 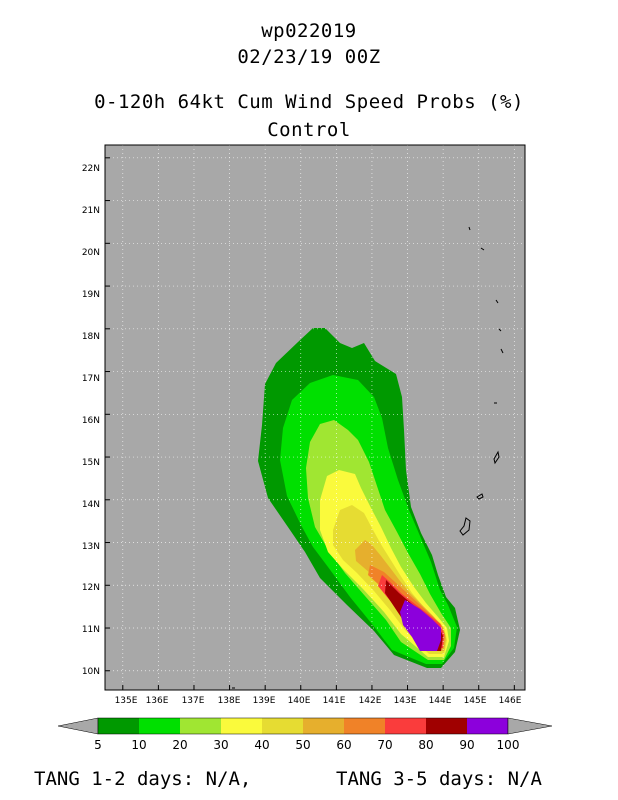 I want to click on colorbar-tick-label: 50, so click(x=302, y=745).